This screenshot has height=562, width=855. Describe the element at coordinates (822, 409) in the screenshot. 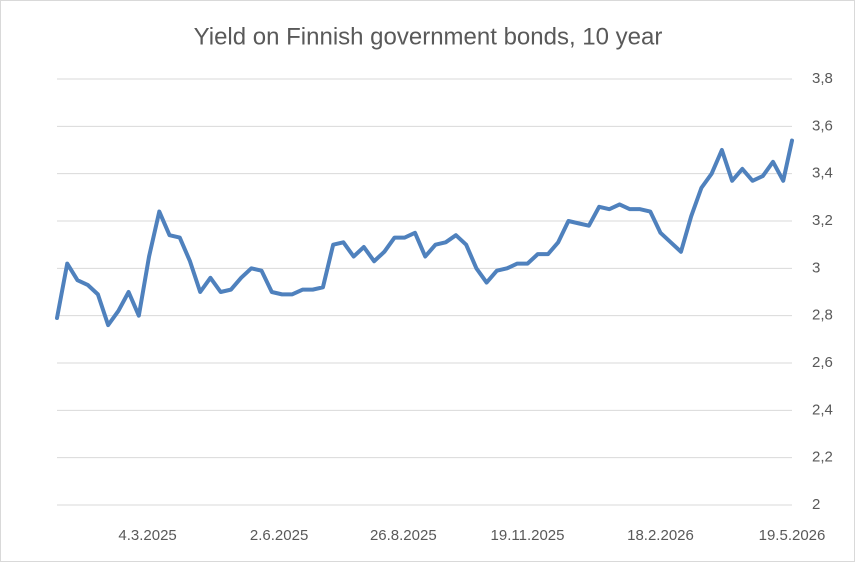

I see `y-tick-label: 2,4` at that location.